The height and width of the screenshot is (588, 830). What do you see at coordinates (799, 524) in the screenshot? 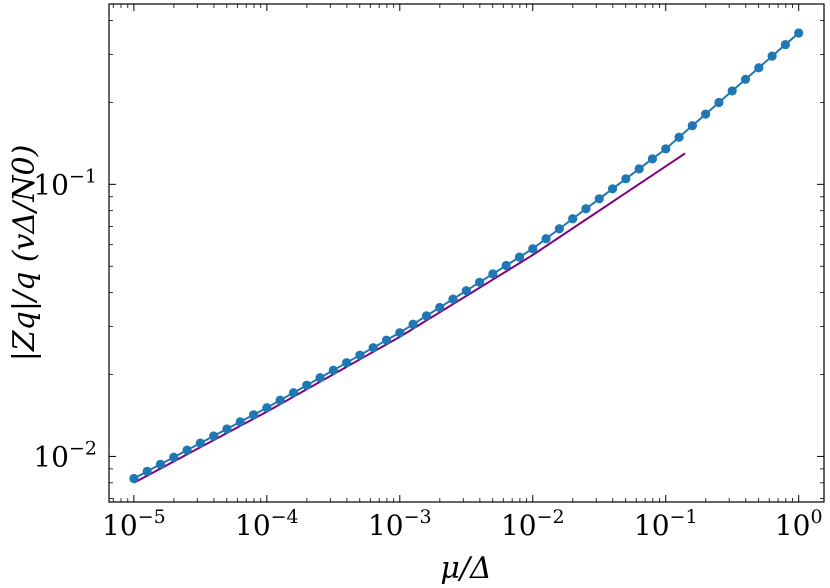
I see `x-tick-label: 10⁰` at bounding box center [799, 524].